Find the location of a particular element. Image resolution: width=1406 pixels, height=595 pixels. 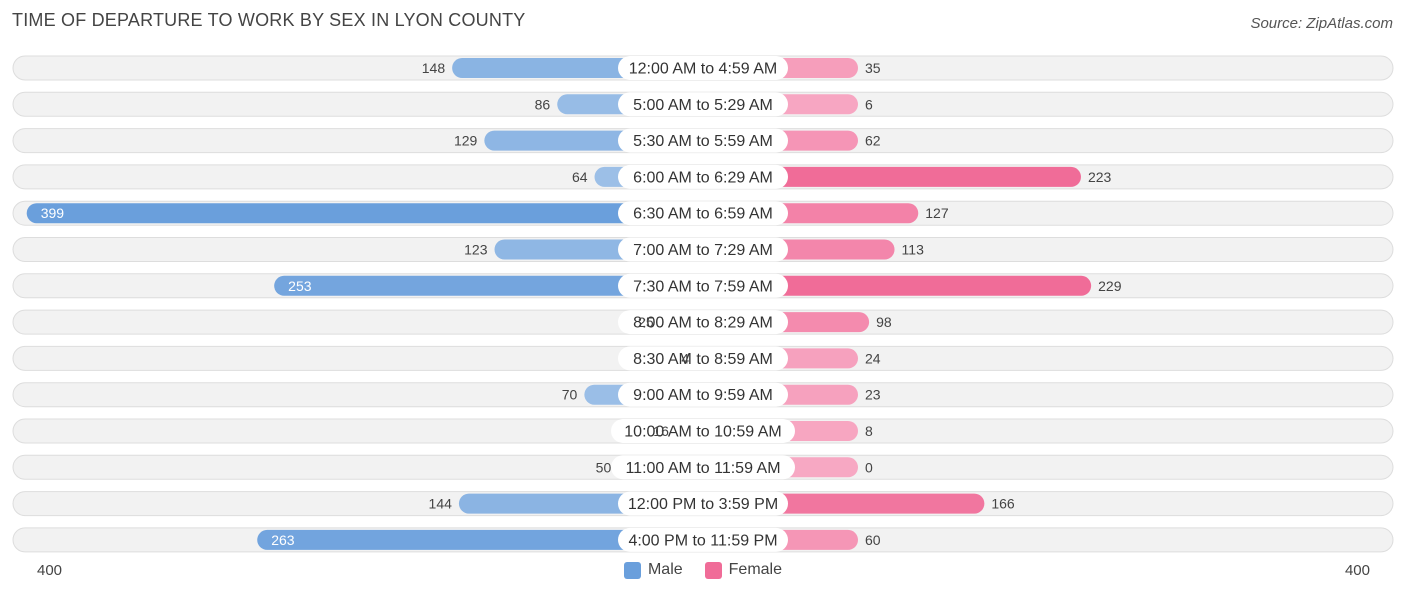

chart-row: 5:00 AM to 5:29 AM 86 6 is located at coordinates (703, 104).